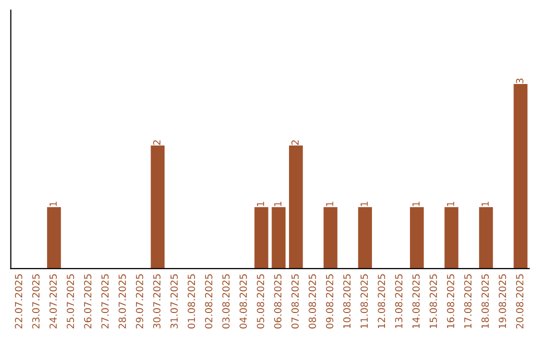  What do you see at coordinates (260, 301) in the screenshot?
I see `x-tick-label: 05.08.2025` at bounding box center [260, 301].